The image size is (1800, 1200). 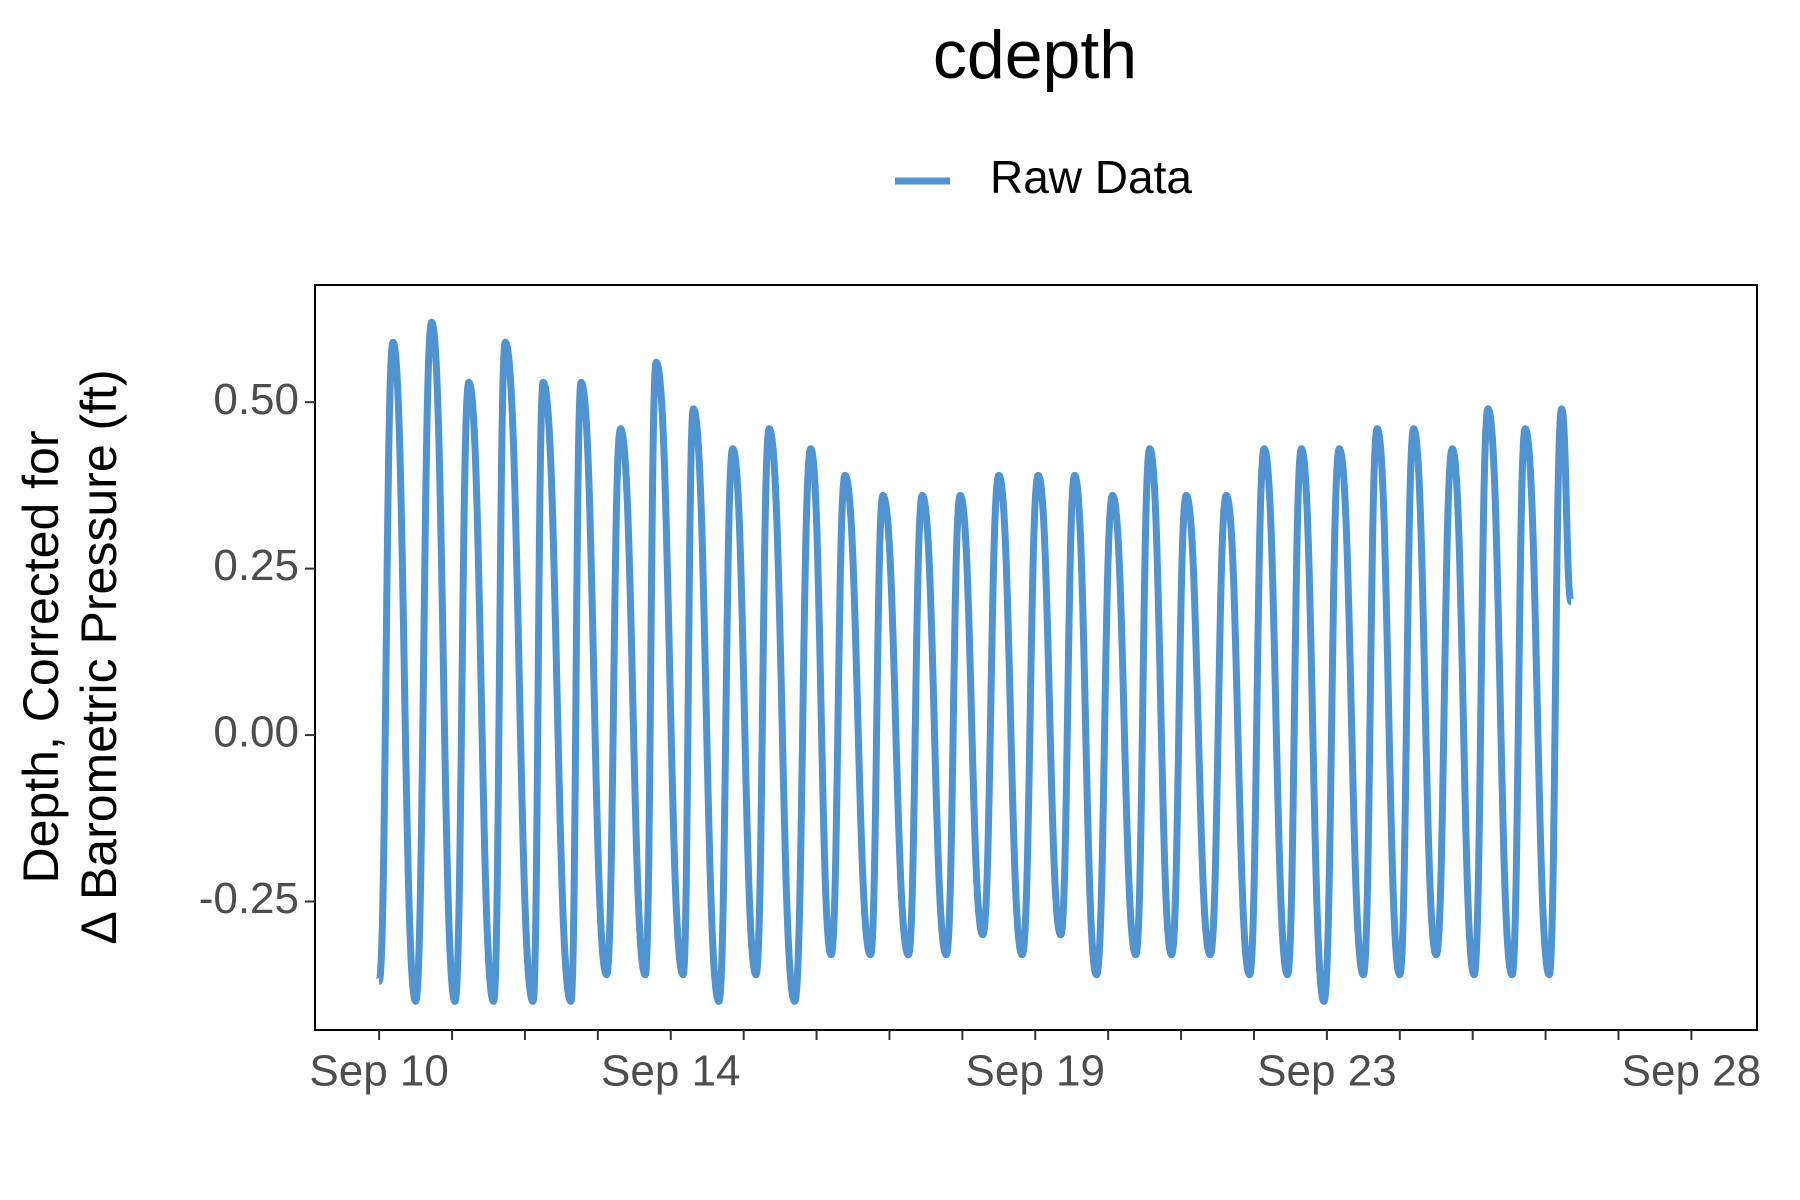 I want to click on x-tick-label: Sep 23, so click(x=1326, y=1071).